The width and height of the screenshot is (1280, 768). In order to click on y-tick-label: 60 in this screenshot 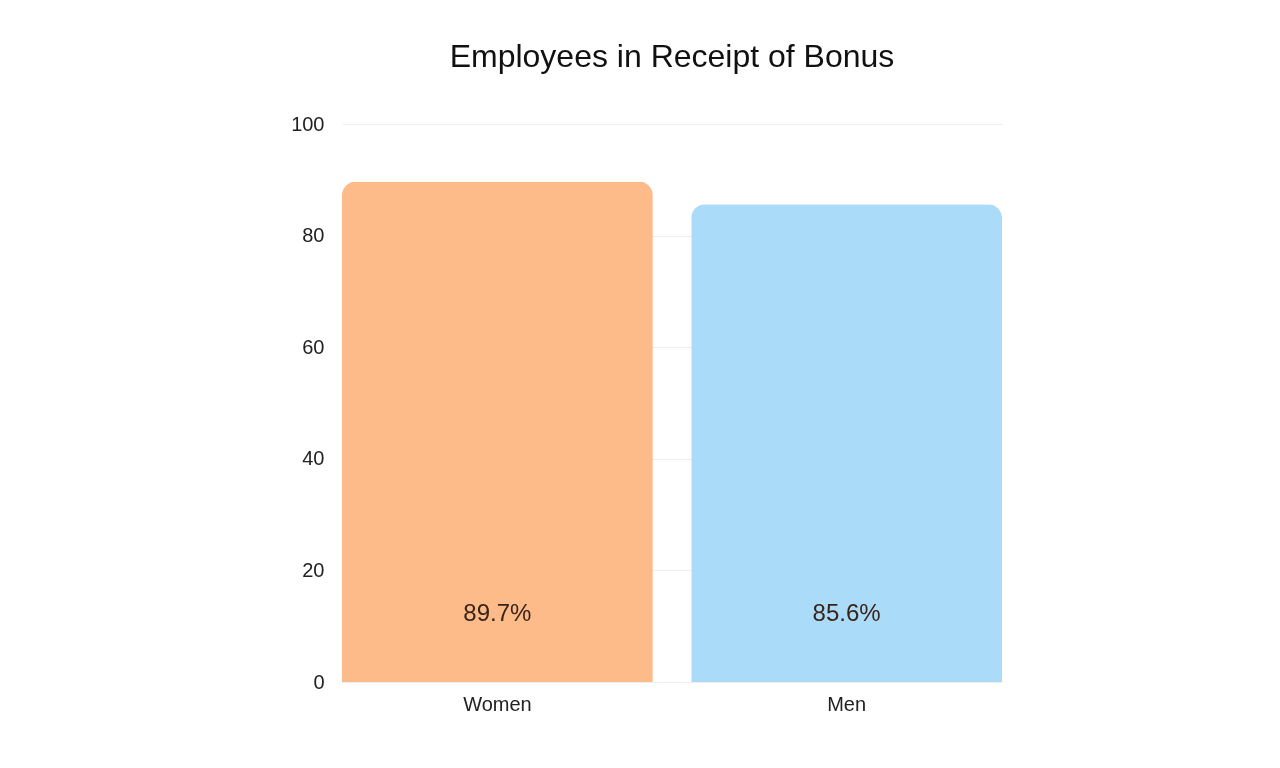, I will do `click(313, 346)`.